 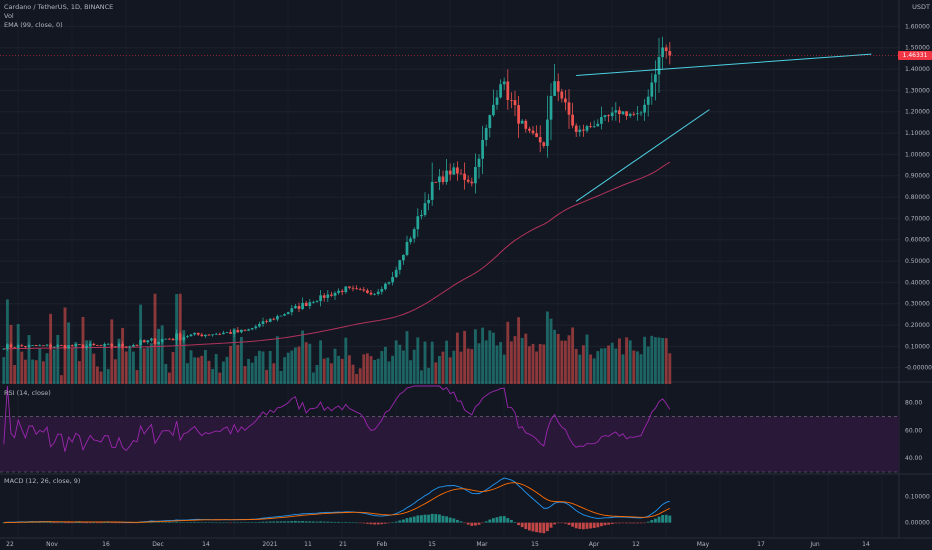 What do you see at coordinates (917, 176) in the screenshot?
I see `price-tick-label: 0.90000` at bounding box center [917, 176].